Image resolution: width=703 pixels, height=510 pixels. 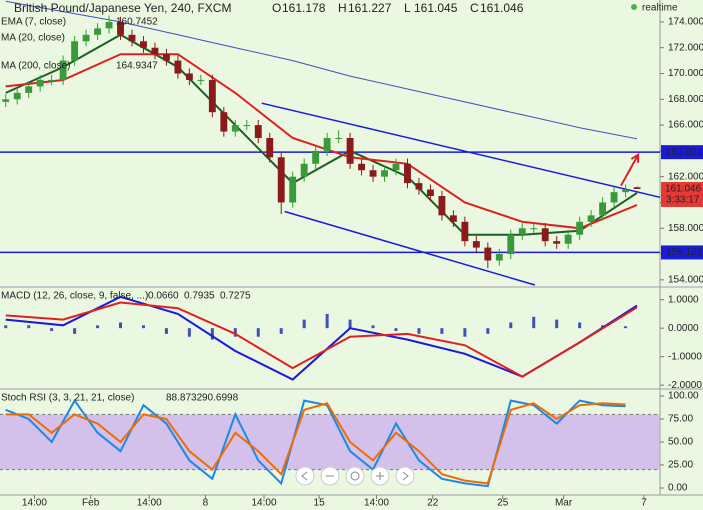 I want to click on current-price-box, so click(x=682, y=194).